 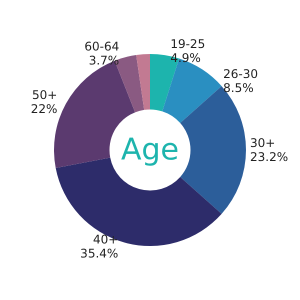 What do you see at coordinates (240, 74) in the screenshot?
I see `slice-label: 26-30` at bounding box center [240, 74].